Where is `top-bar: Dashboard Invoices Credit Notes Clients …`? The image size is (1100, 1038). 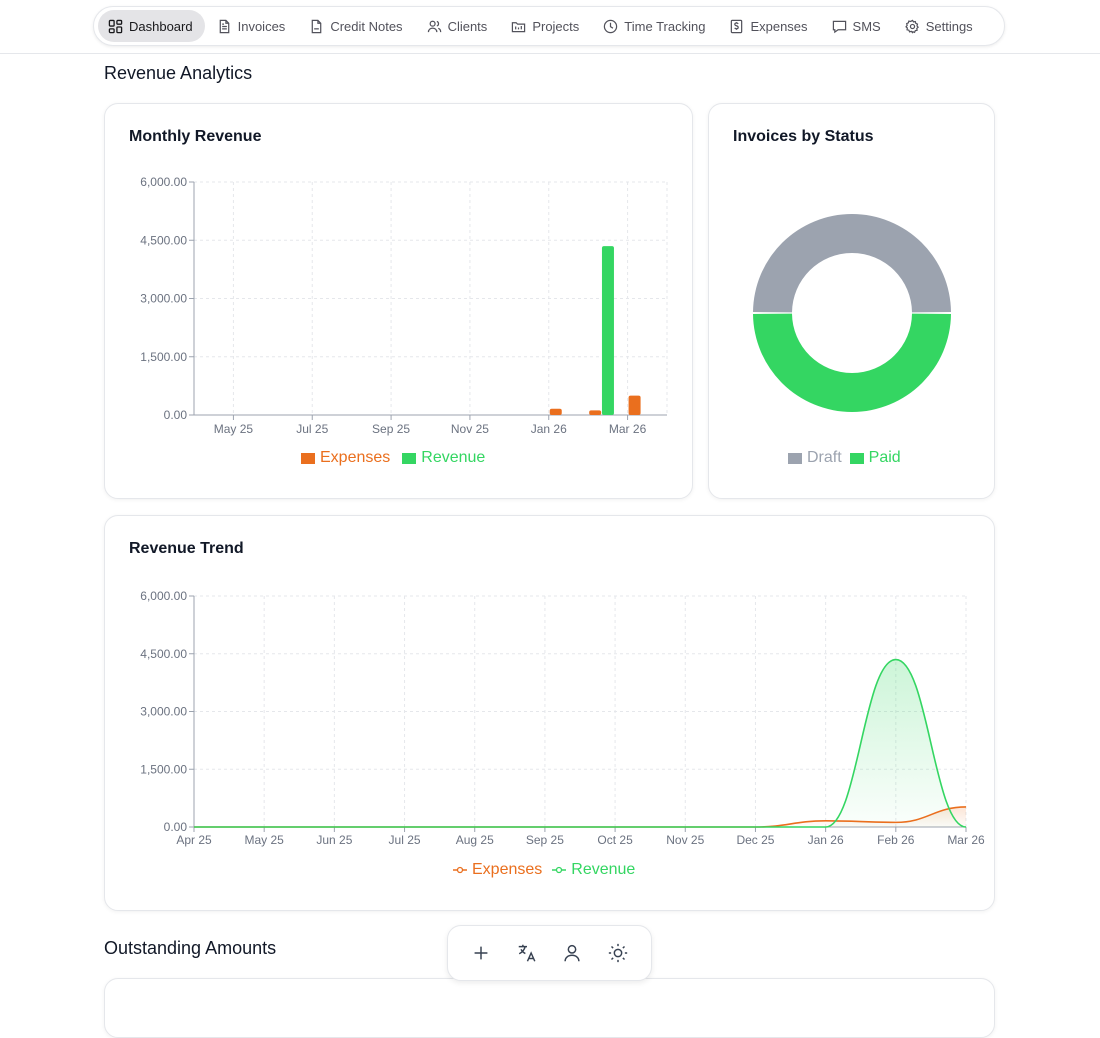
top-bar: Dashboard Invoices Credit Notes Clients … is located at coordinates (550, 27).